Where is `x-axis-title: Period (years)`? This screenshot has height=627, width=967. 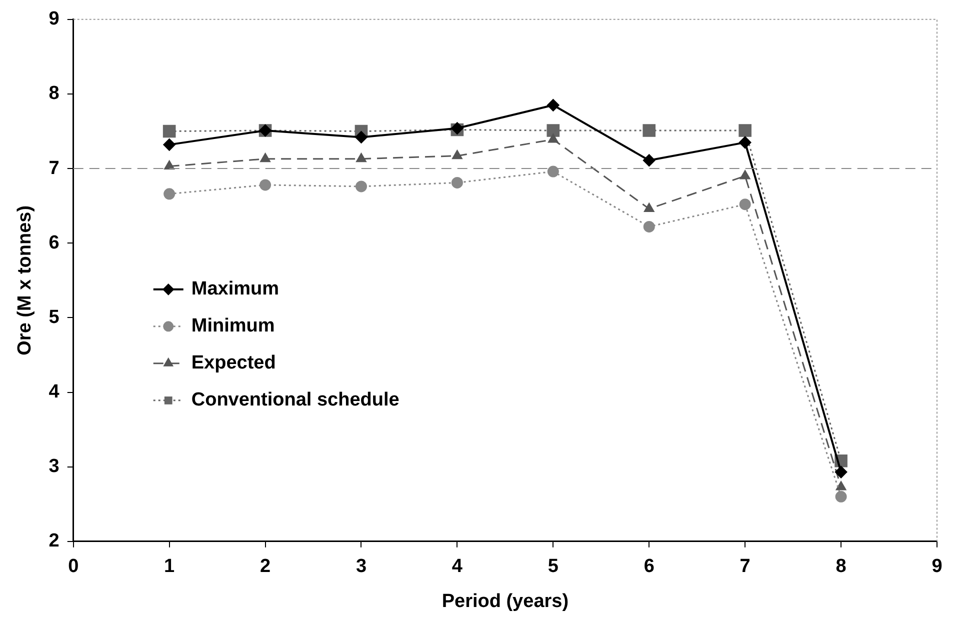 x-axis-title: Period (years) is located at coordinates (505, 601).